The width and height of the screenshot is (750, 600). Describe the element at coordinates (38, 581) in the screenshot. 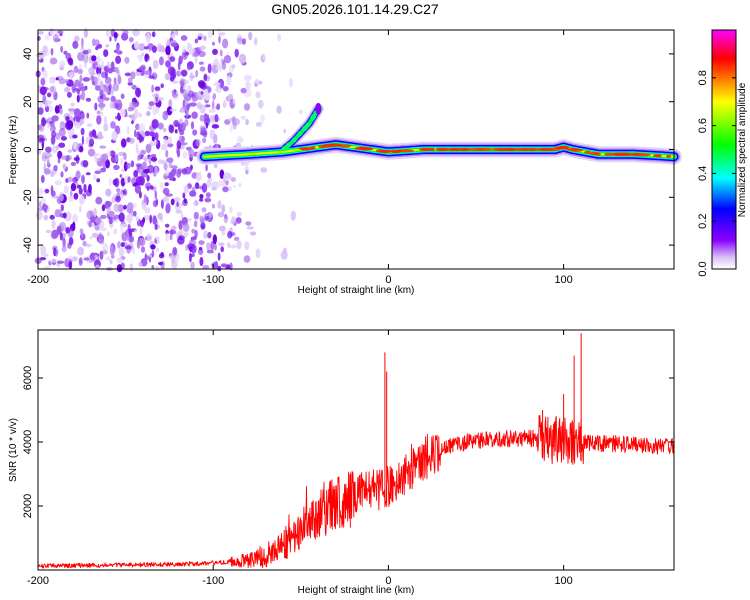

I see `x-tick-label: -200` at that location.